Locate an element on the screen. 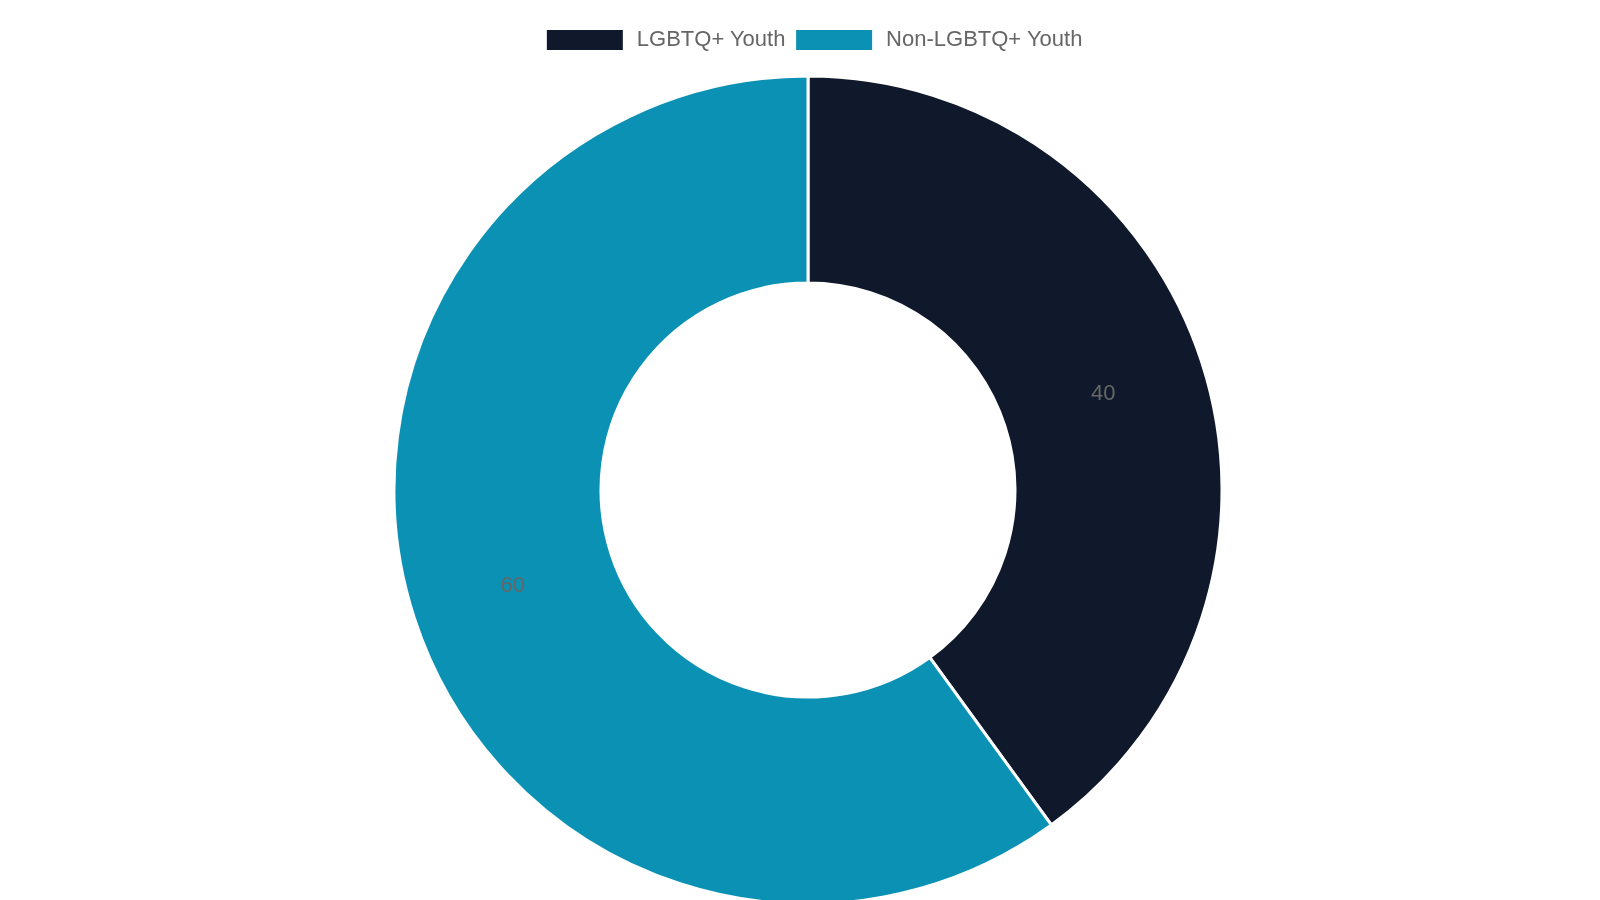 The image size is (1600, 900). data-label: 60 is located at coordinates (512, 584).